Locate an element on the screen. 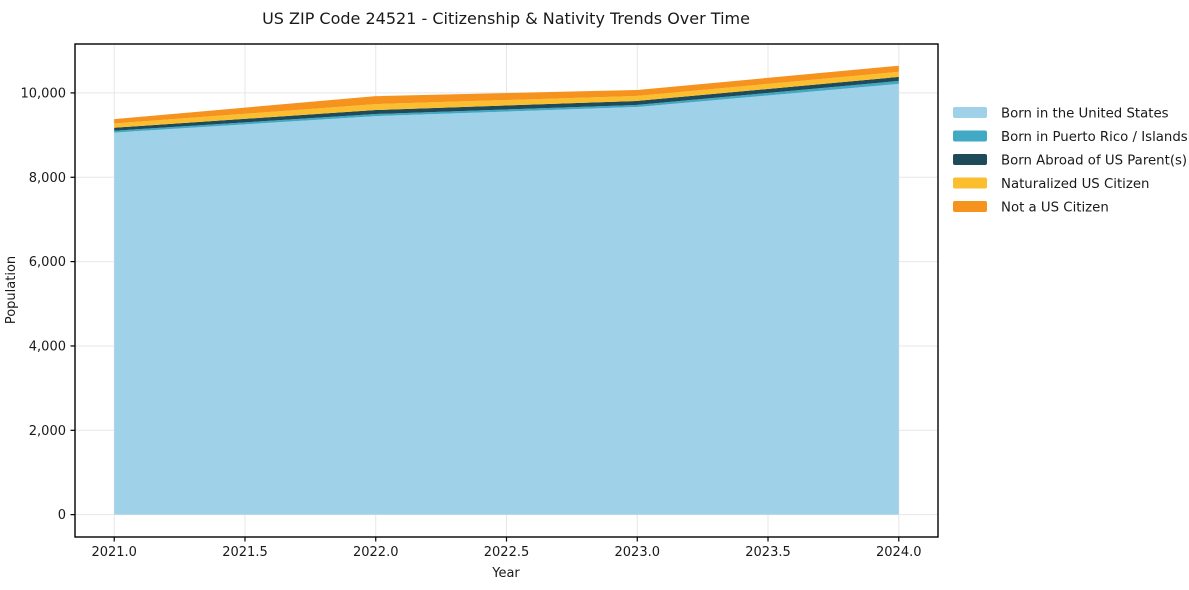 The width and height of the screenshot is (1189, 590). y-tick-label: 10,000 is located at coordinates (44, 93).